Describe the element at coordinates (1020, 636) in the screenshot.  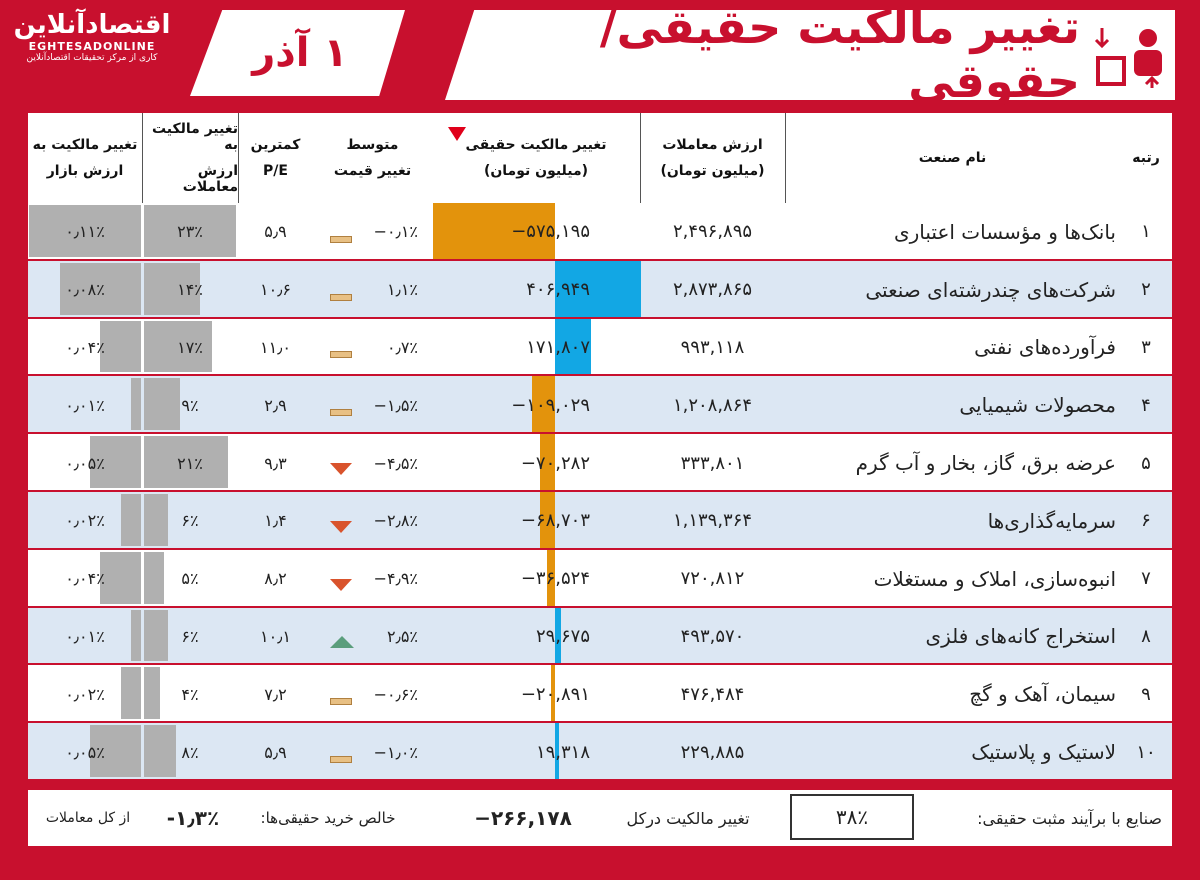
I see `industry-name: استخراج کانه‌های فلزی` at that location.